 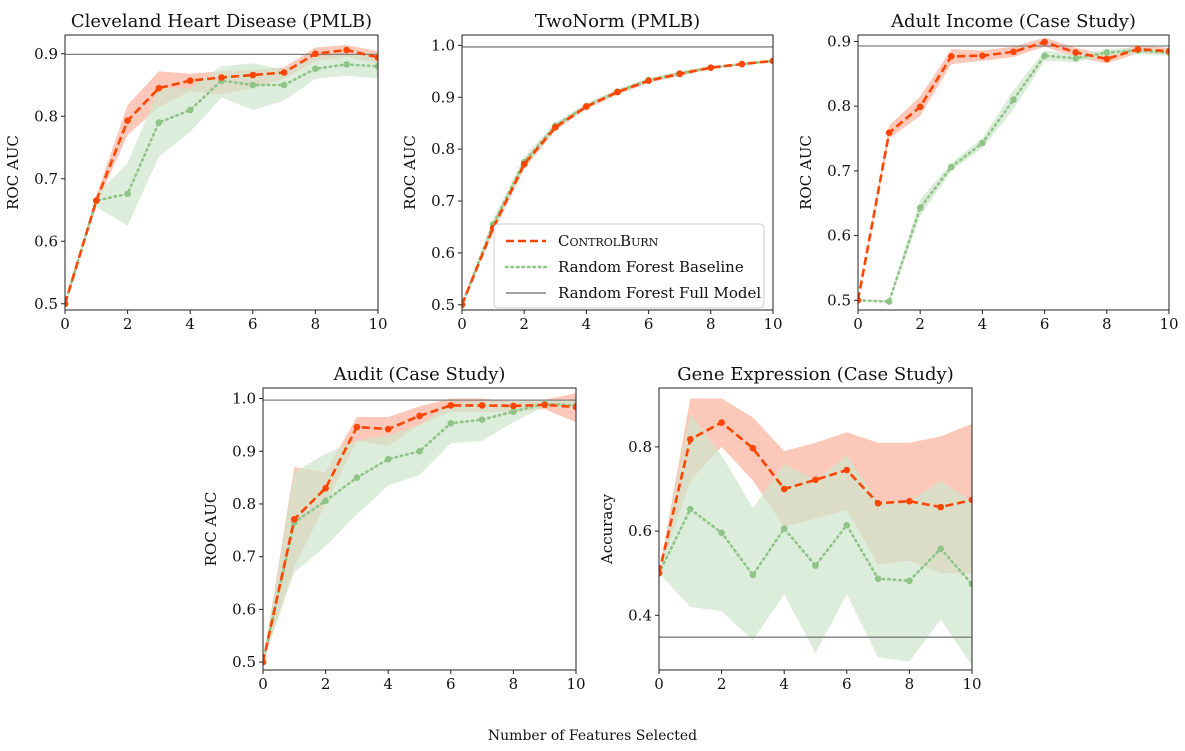 What do you see at coordinates (659, 293) in the screenshot?
I see `legend-label: Random Forest Full Model` at bounding box center [659, 293].